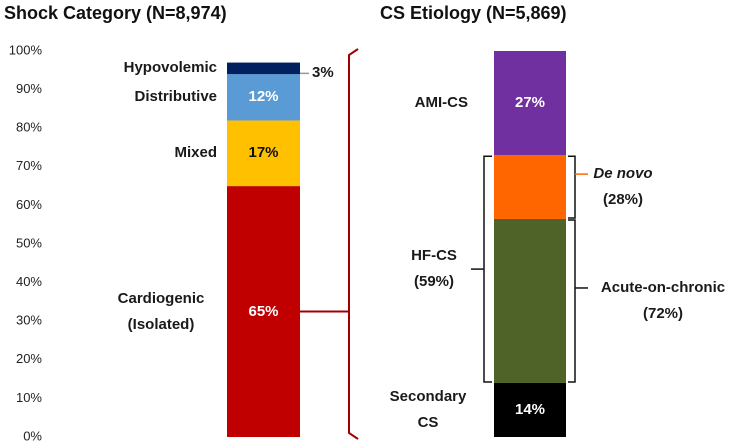 The image size is (754, 448). What do you see at coordinates (622, 200) in the screenshot?
I see `value-label: (28%)` at bounding box center [622, 200].